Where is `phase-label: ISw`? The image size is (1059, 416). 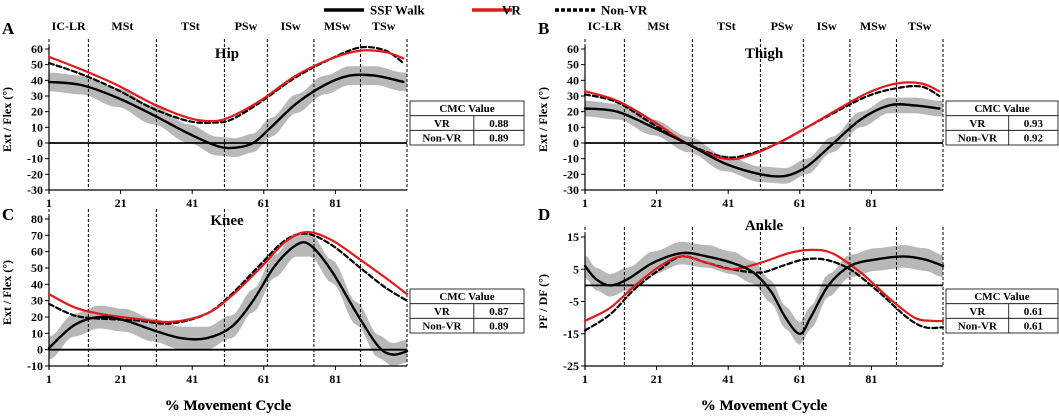 phase-label: ISw is located at coordinates (291, 26).